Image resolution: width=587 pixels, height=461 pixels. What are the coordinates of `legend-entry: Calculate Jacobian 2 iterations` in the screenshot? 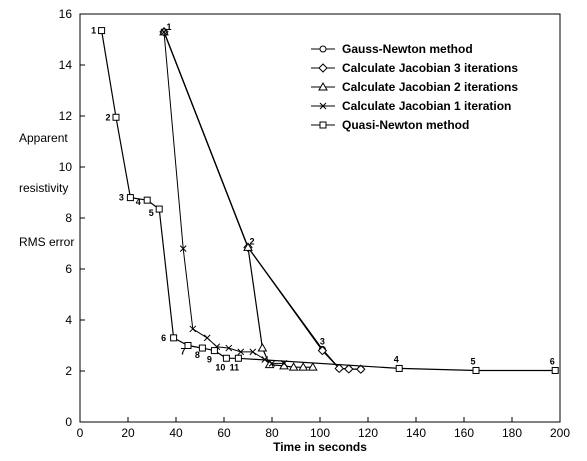 It's located at (414, 87).